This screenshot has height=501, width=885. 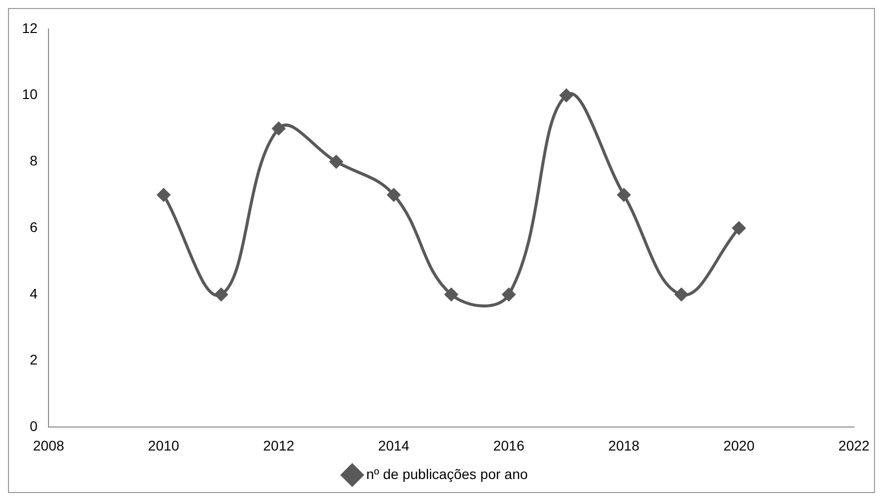 What do you see at coordinates (34, 426) in the screenshot?
I see `y-tick-label: 0` at bounding box center [34, 426].